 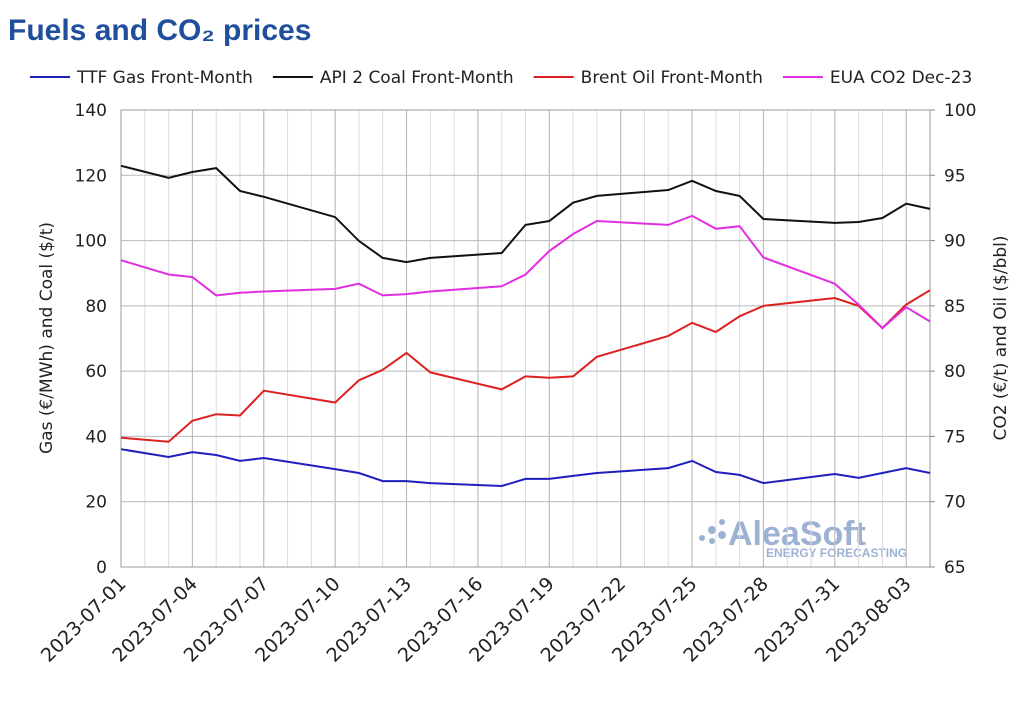 What do you see at coordinates (960, 111) in the screenshot?
I see `y2-tick-label: 100` at bounding box center [960, 111].